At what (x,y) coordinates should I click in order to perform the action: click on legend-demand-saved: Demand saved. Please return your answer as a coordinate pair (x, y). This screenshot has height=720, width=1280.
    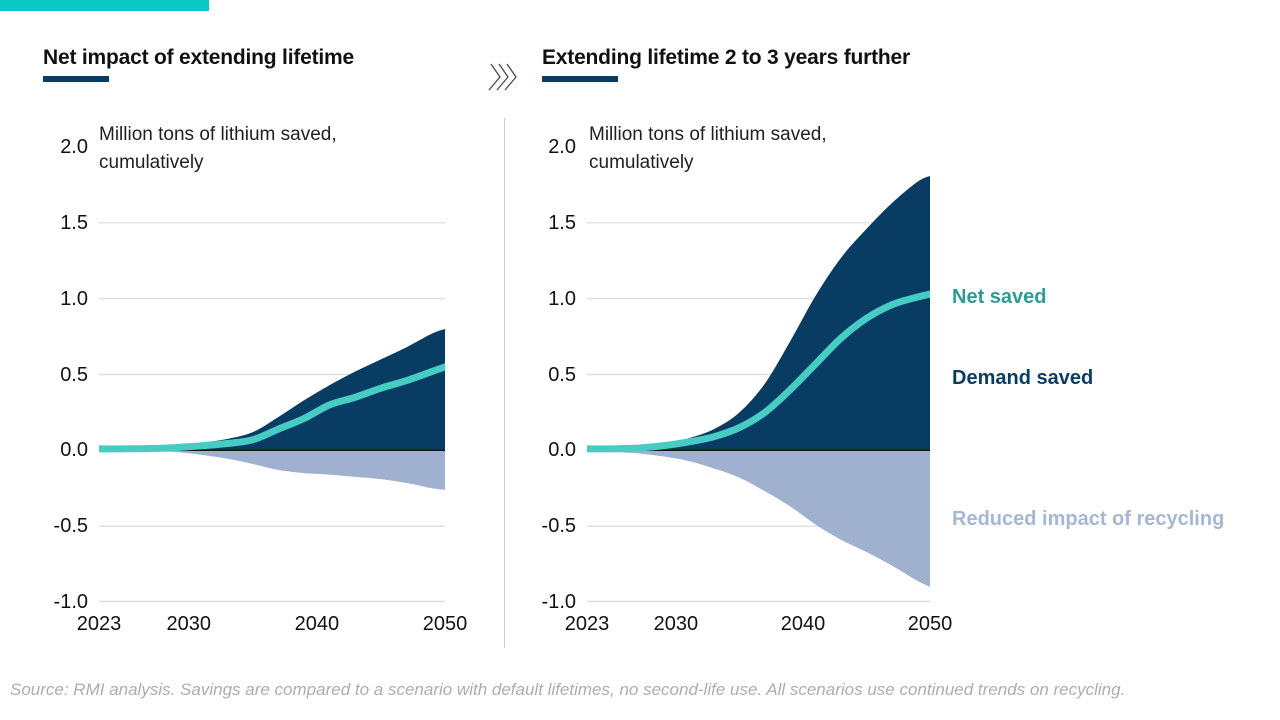
    Looking at the image, I should click on (1023, 378).